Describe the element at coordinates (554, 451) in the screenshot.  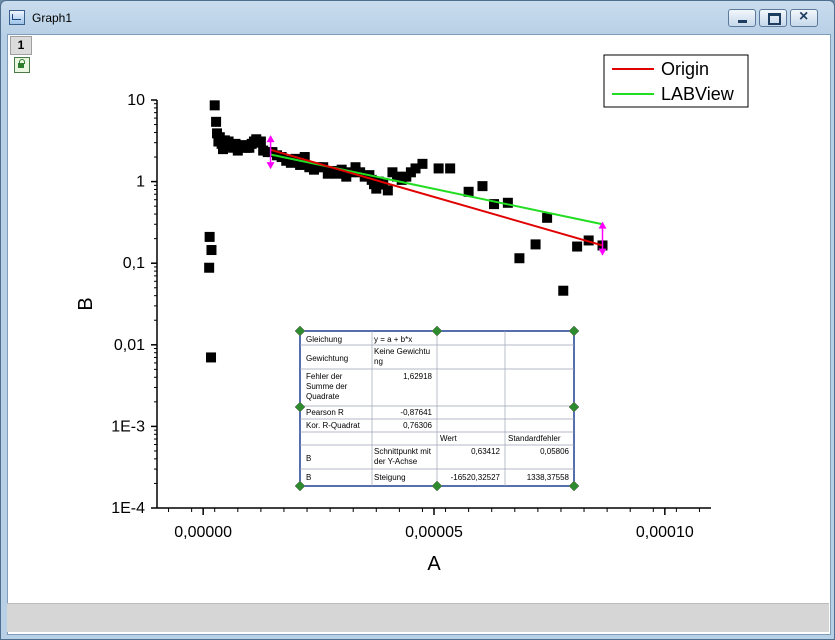
I see `table-cell: 0,05806` at that location.